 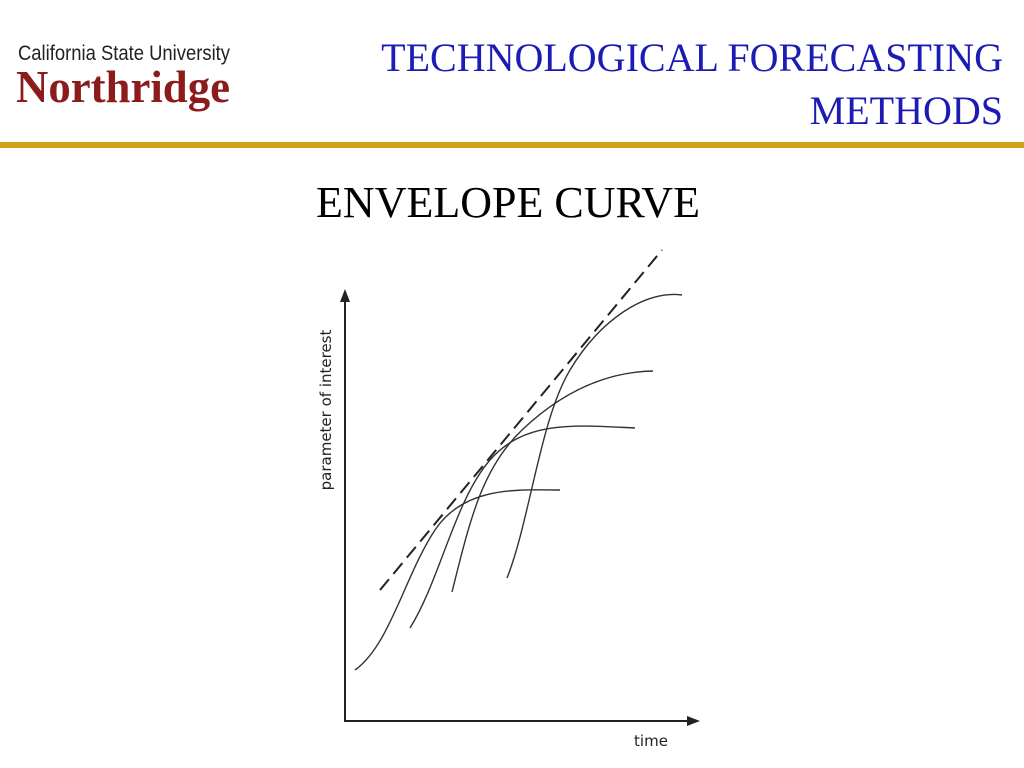 I want to click on slide-heading: ENVELOPE CURVE, so click(x=508, y=202).